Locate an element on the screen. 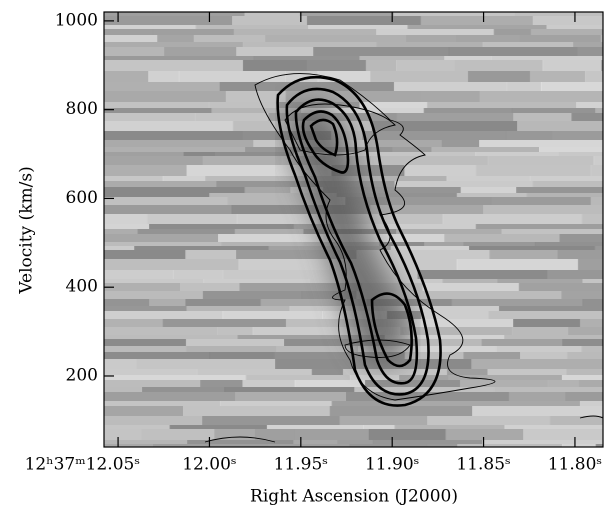  x-tick-label: 11.95ˢ is located at coordinates (301, 465).